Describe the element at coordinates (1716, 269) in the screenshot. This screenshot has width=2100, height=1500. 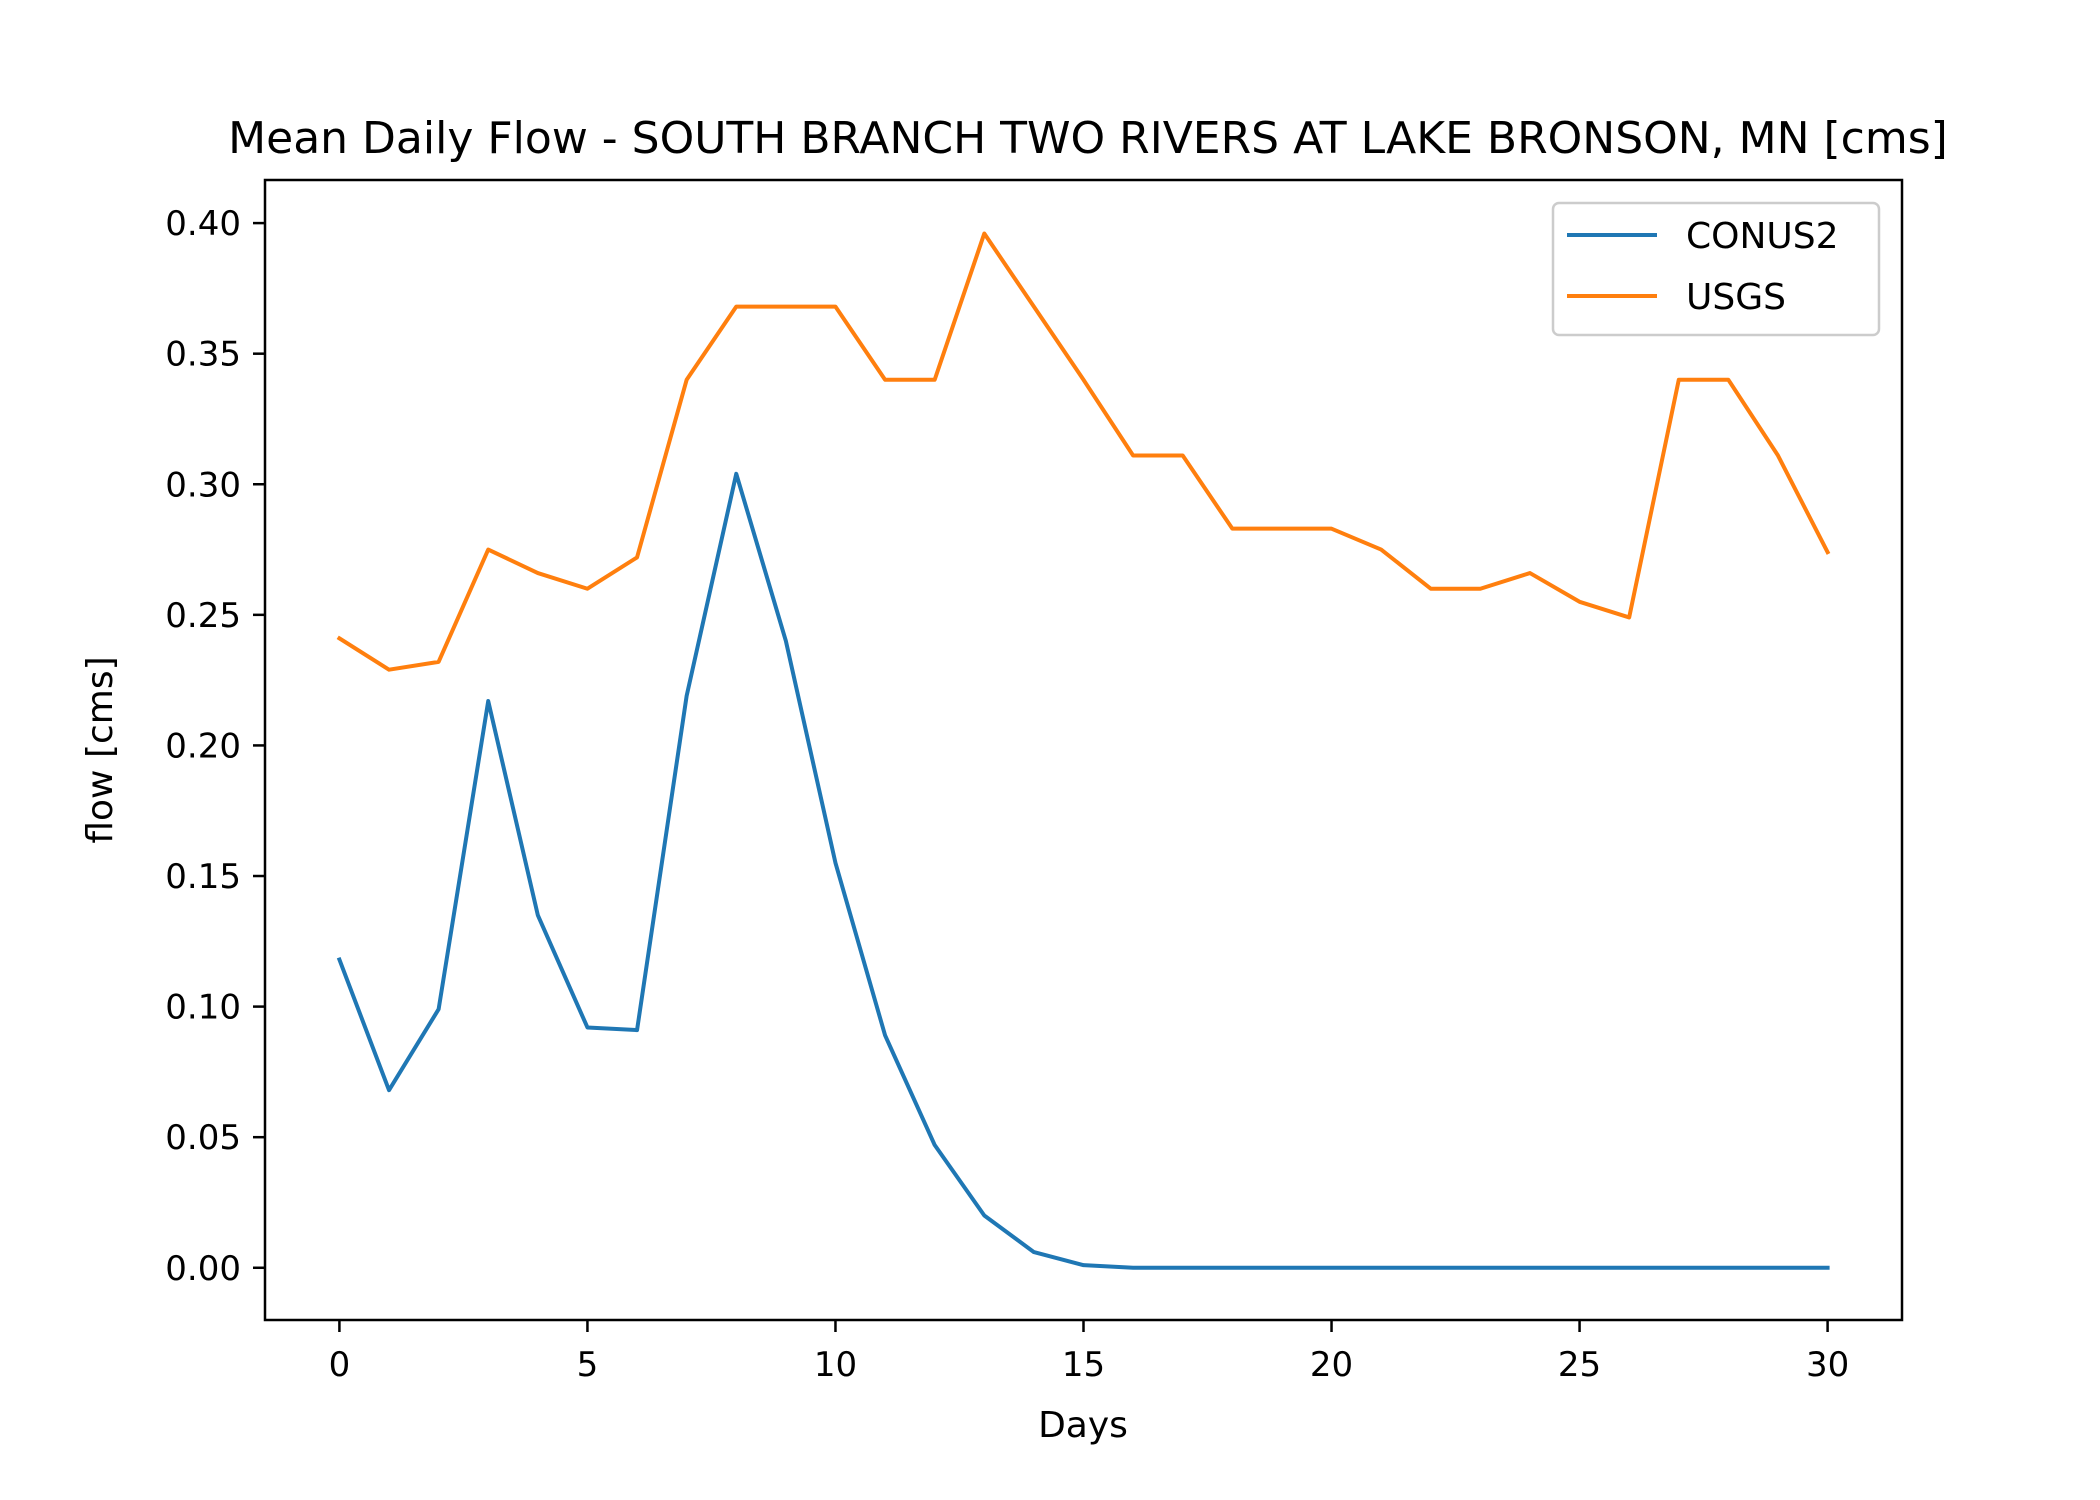
I see `legend: CONUS2 USGS` at that location.